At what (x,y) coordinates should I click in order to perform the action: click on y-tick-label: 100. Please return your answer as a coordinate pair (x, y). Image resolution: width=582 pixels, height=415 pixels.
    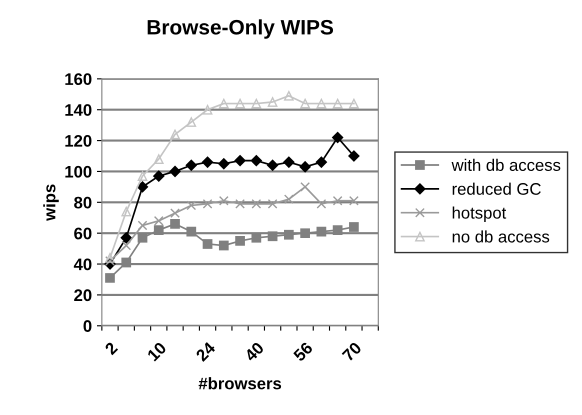
    Looking at the image, I should click on (78, 172).